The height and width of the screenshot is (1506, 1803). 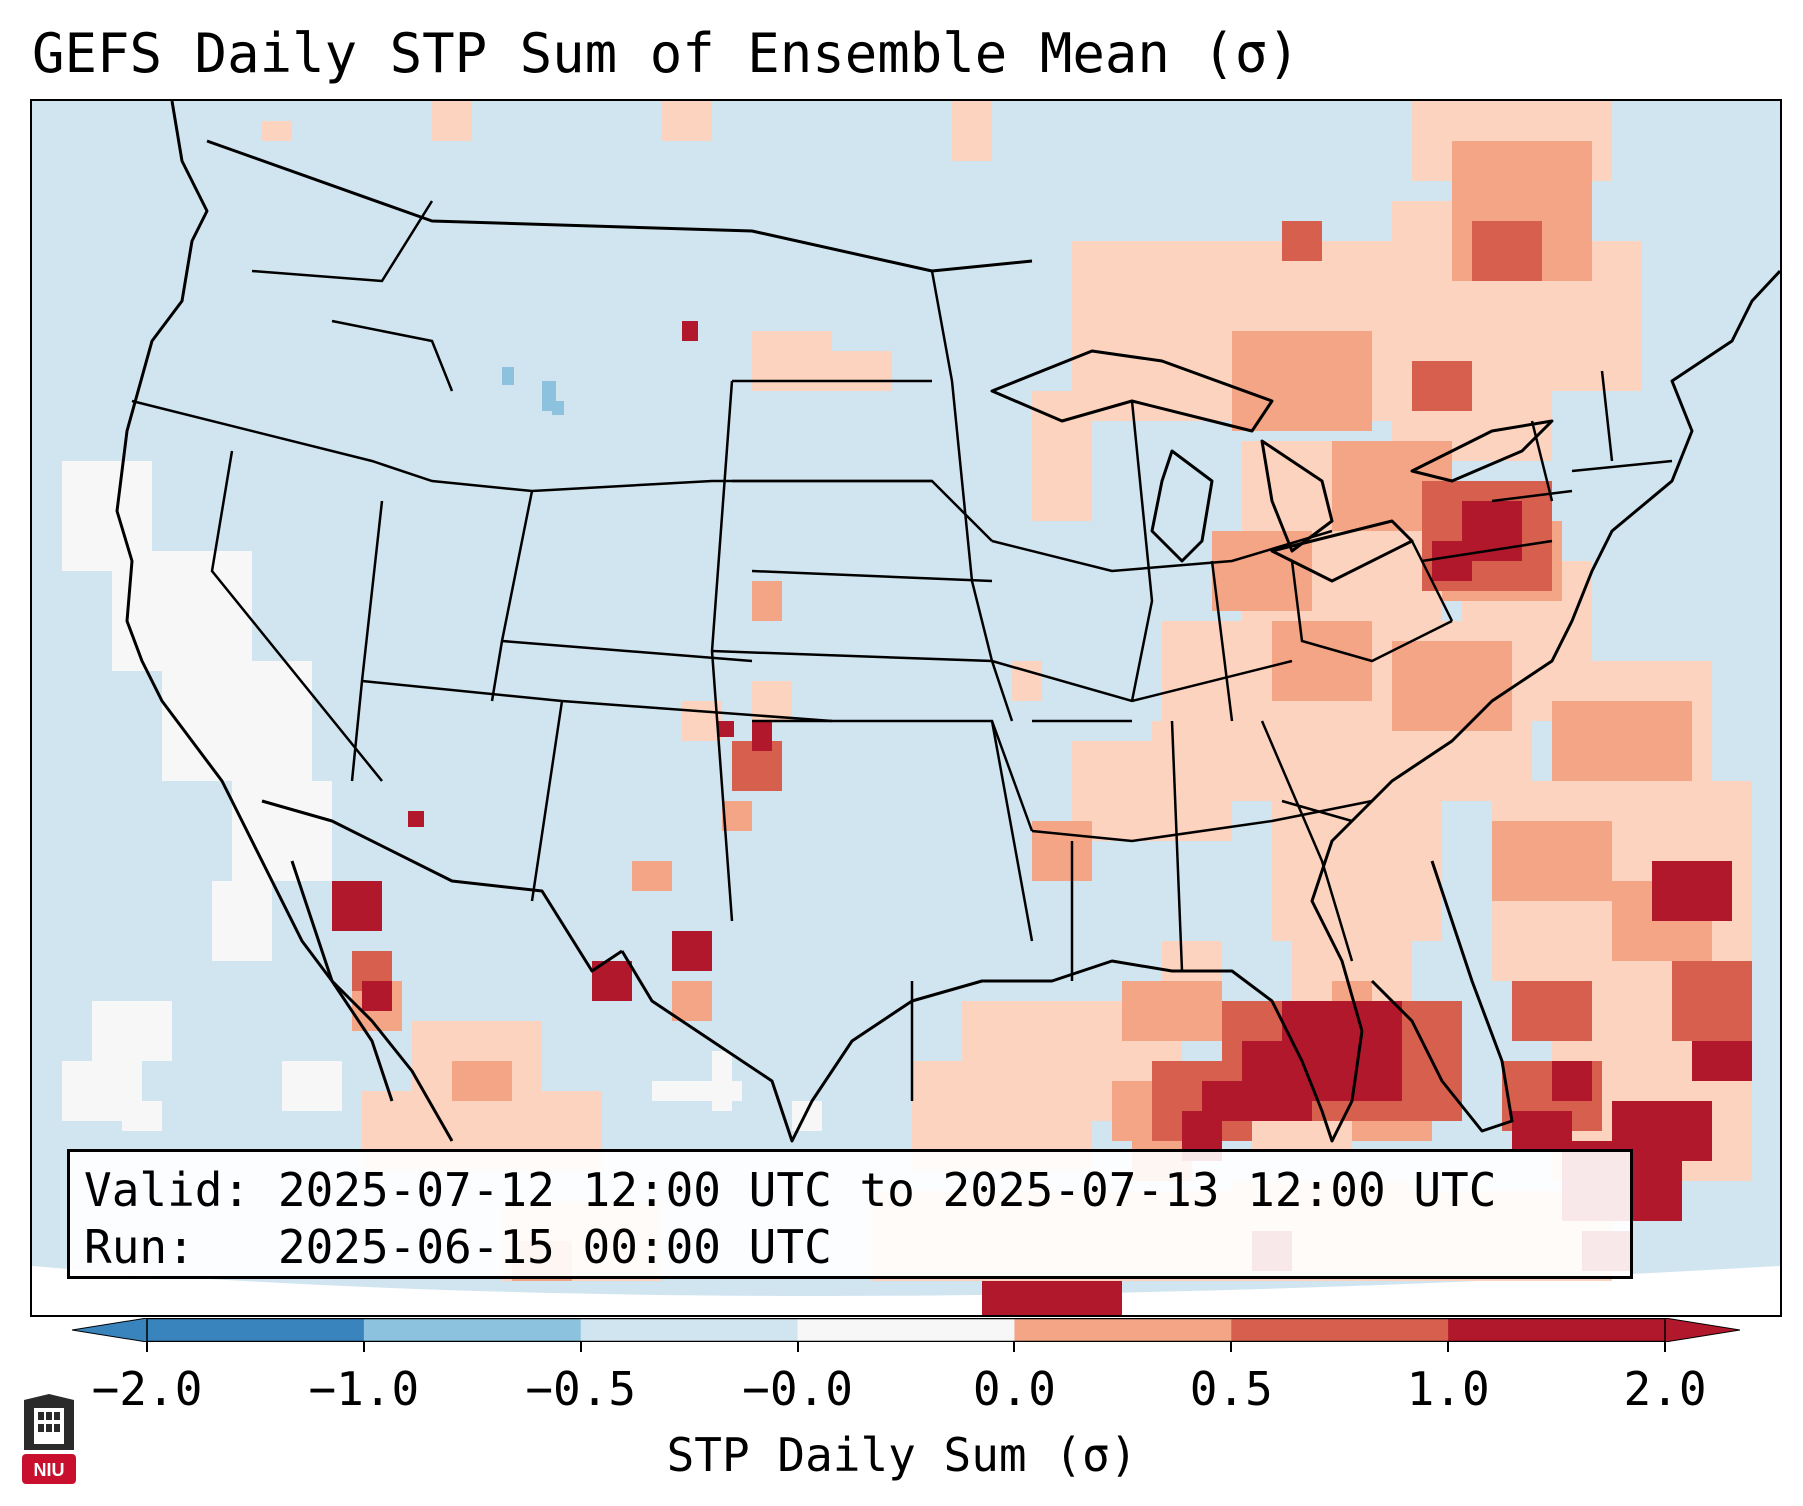 I want to click on colorbar-tick-label: 0.5, so click(x=1231, y=1389).